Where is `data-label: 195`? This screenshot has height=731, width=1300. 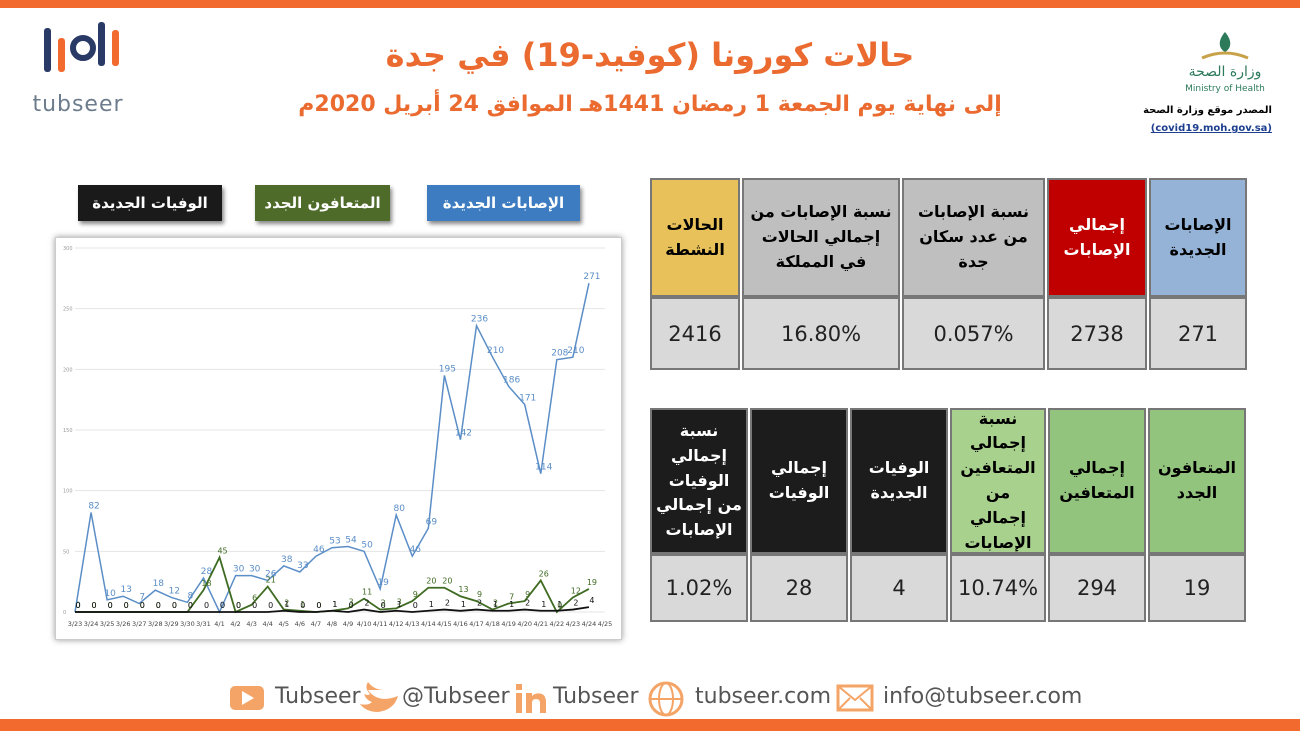 data-label: 195 is located at coordinates (447, 369).